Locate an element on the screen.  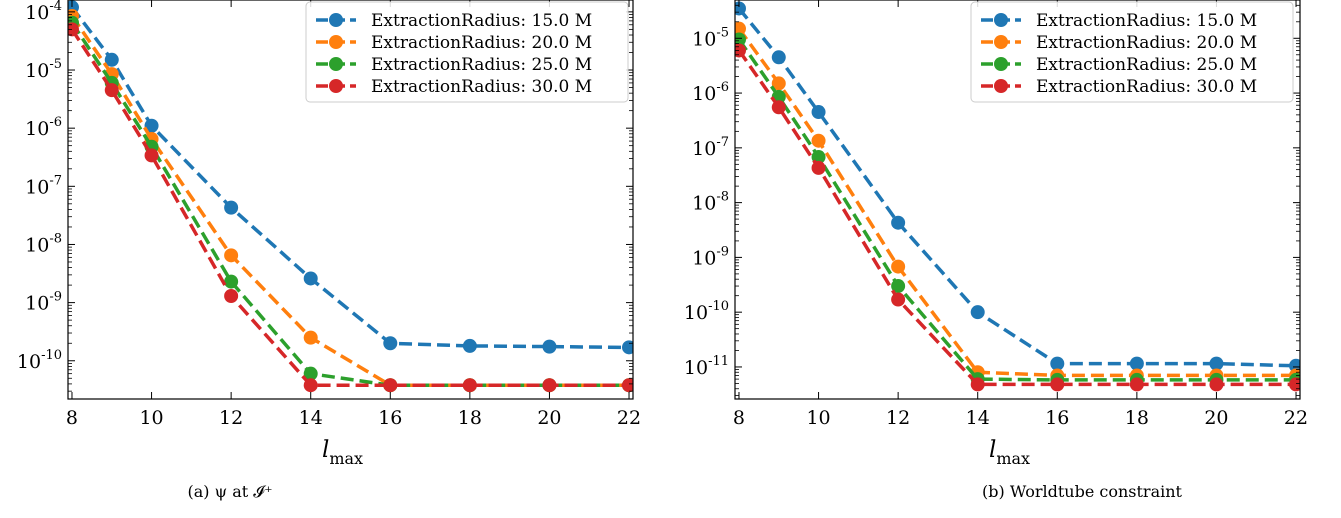
y-tick-label: 10⁻⁴ is located at coordinates (43, 12).